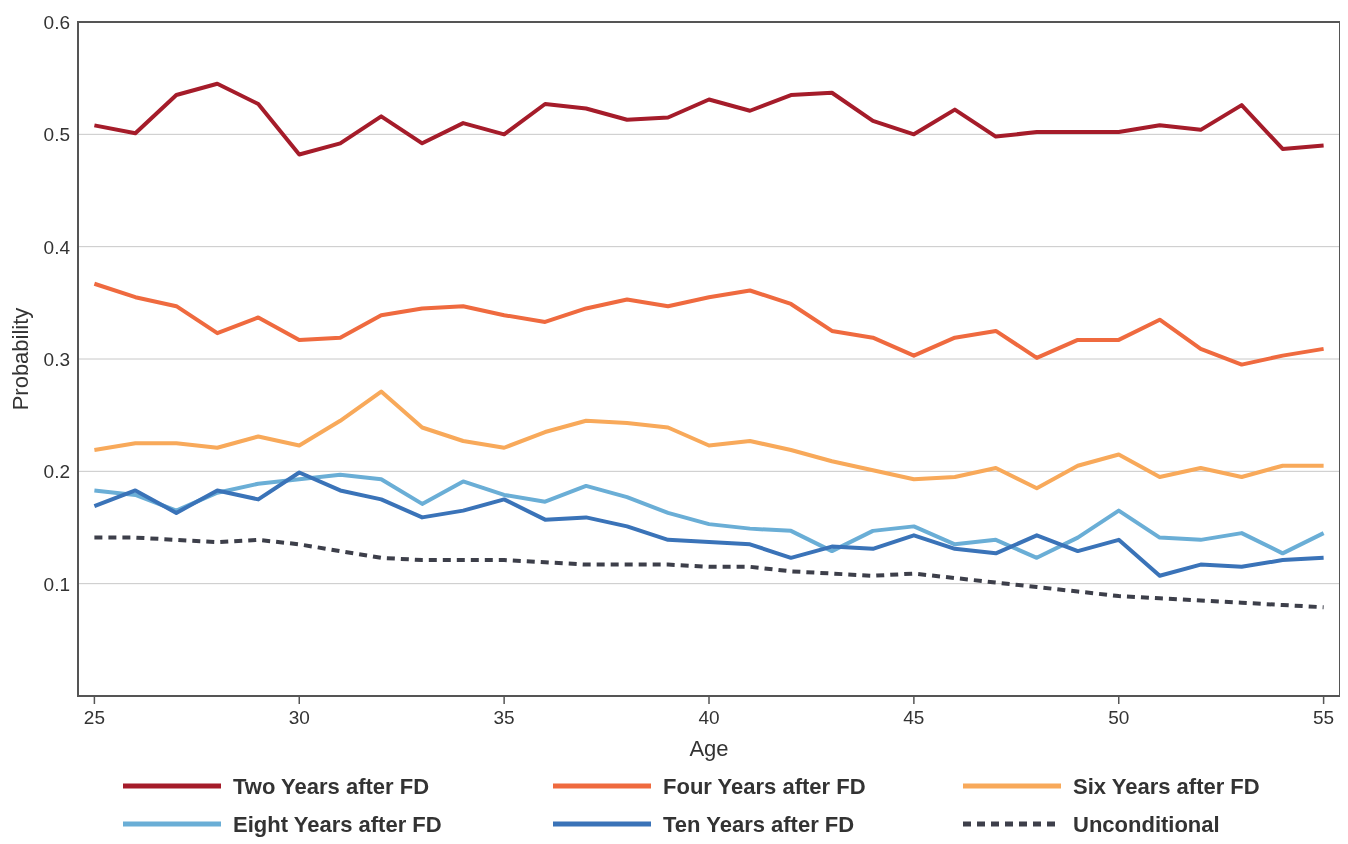 Image resolution: width=1348 pixels, height=844 pixels. What do you see at coordinates (56, 472) in the screenshot?
I see `y-tick-label: 0.2` at bounding box center [56, 472].